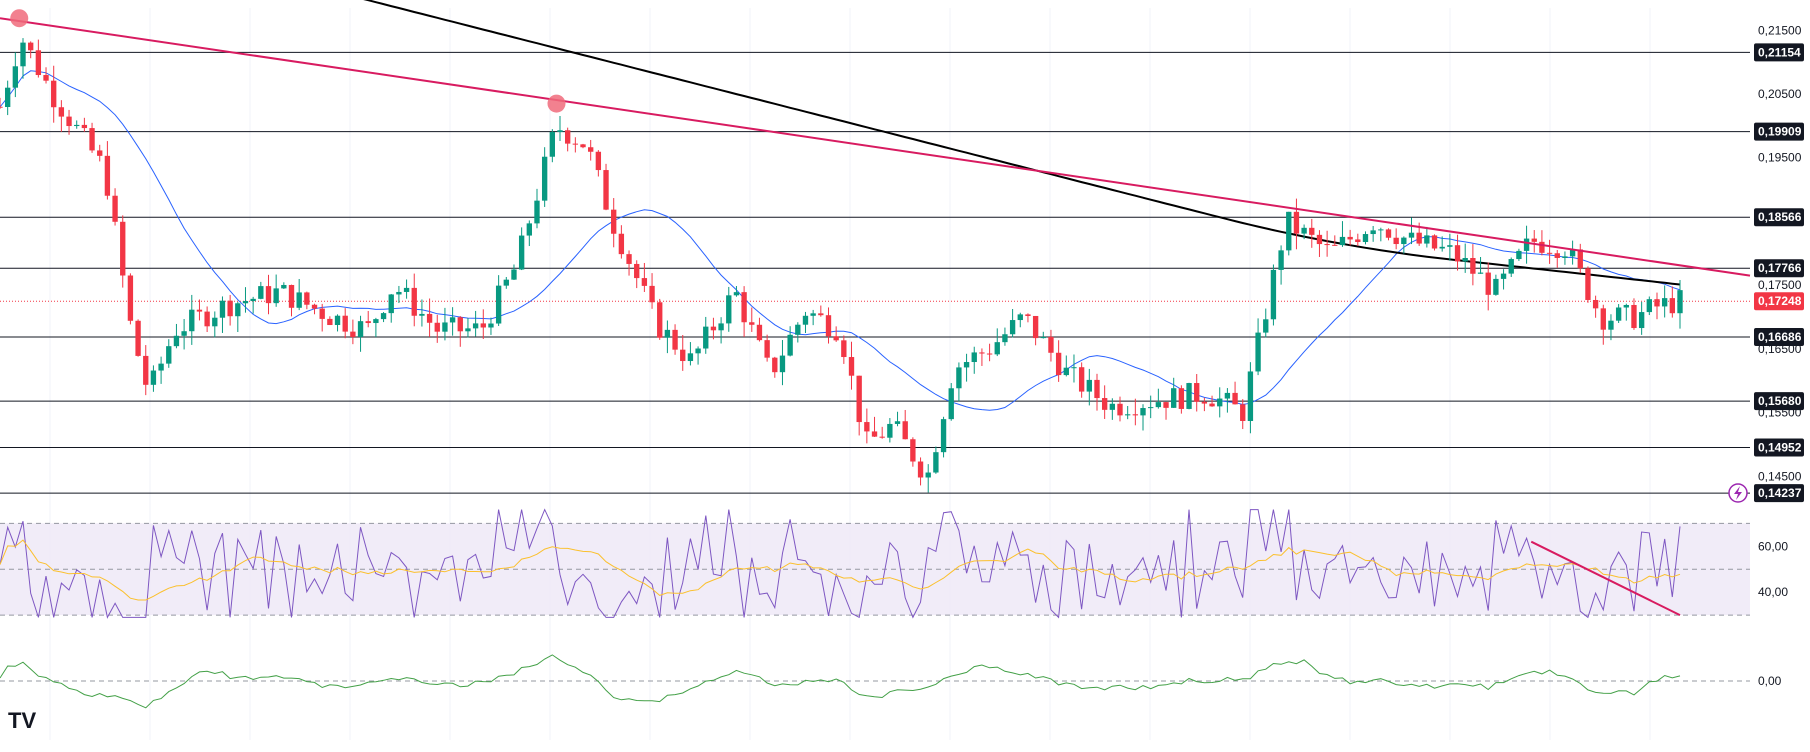 The height and width of the screenshot is (752, 1810). I want to click on rsi-signal-line, so click(840, 570).